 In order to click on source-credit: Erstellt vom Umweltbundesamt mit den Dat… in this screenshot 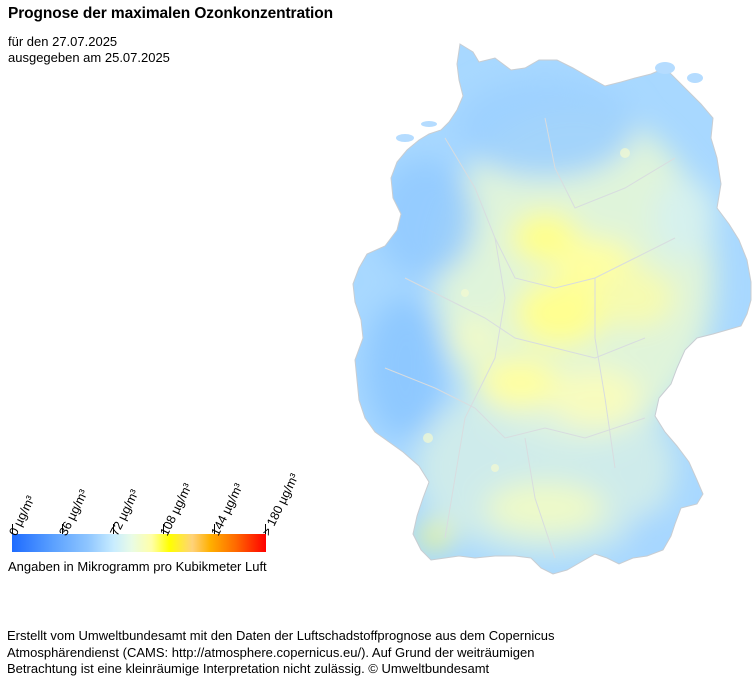, I will do `click(327, 653)`.